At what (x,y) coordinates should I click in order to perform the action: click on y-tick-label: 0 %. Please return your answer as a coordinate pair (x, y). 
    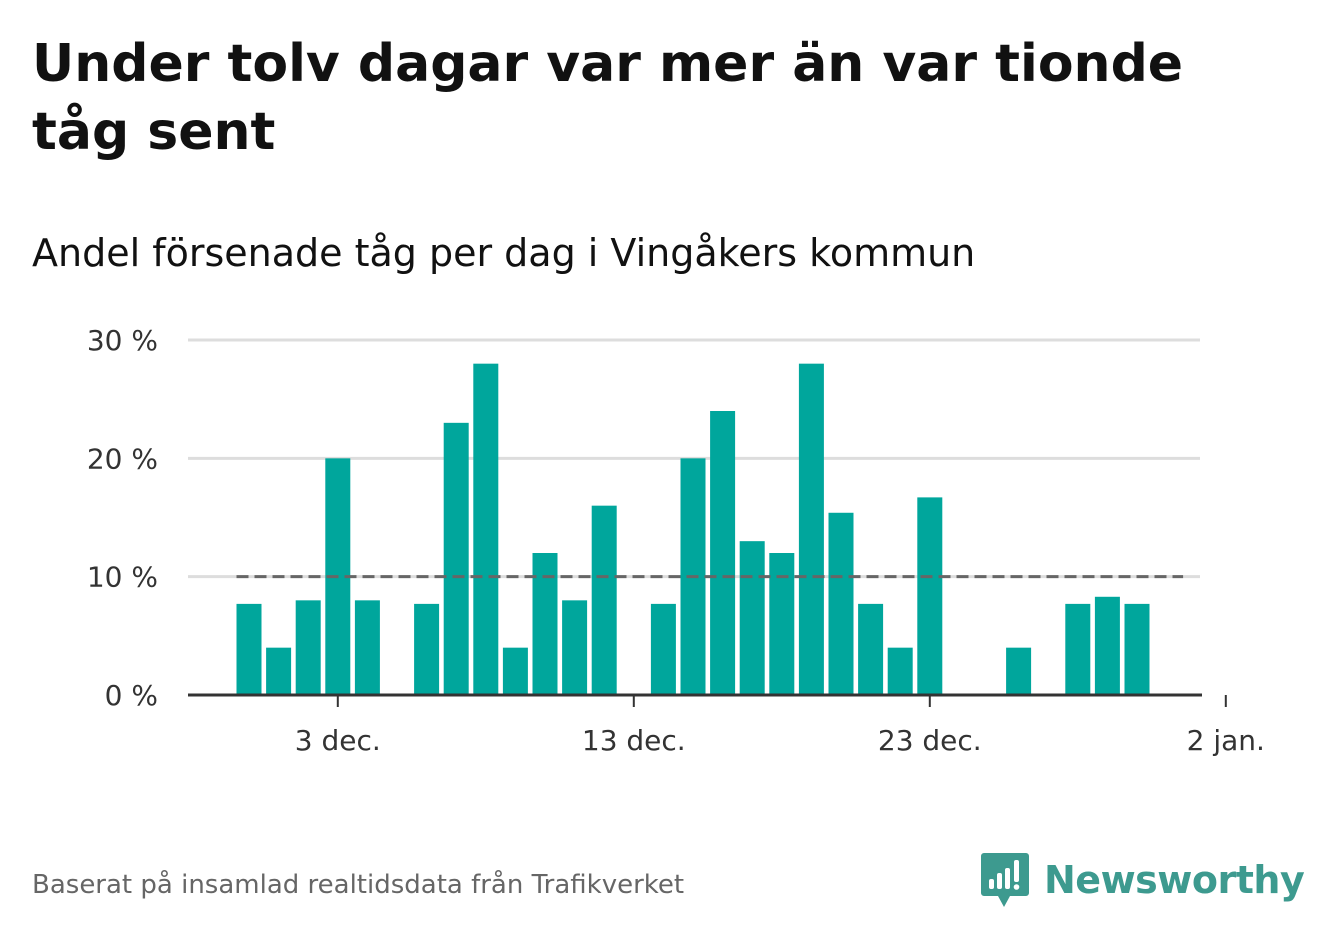
    Looking at the image, I should click on (131, 695).